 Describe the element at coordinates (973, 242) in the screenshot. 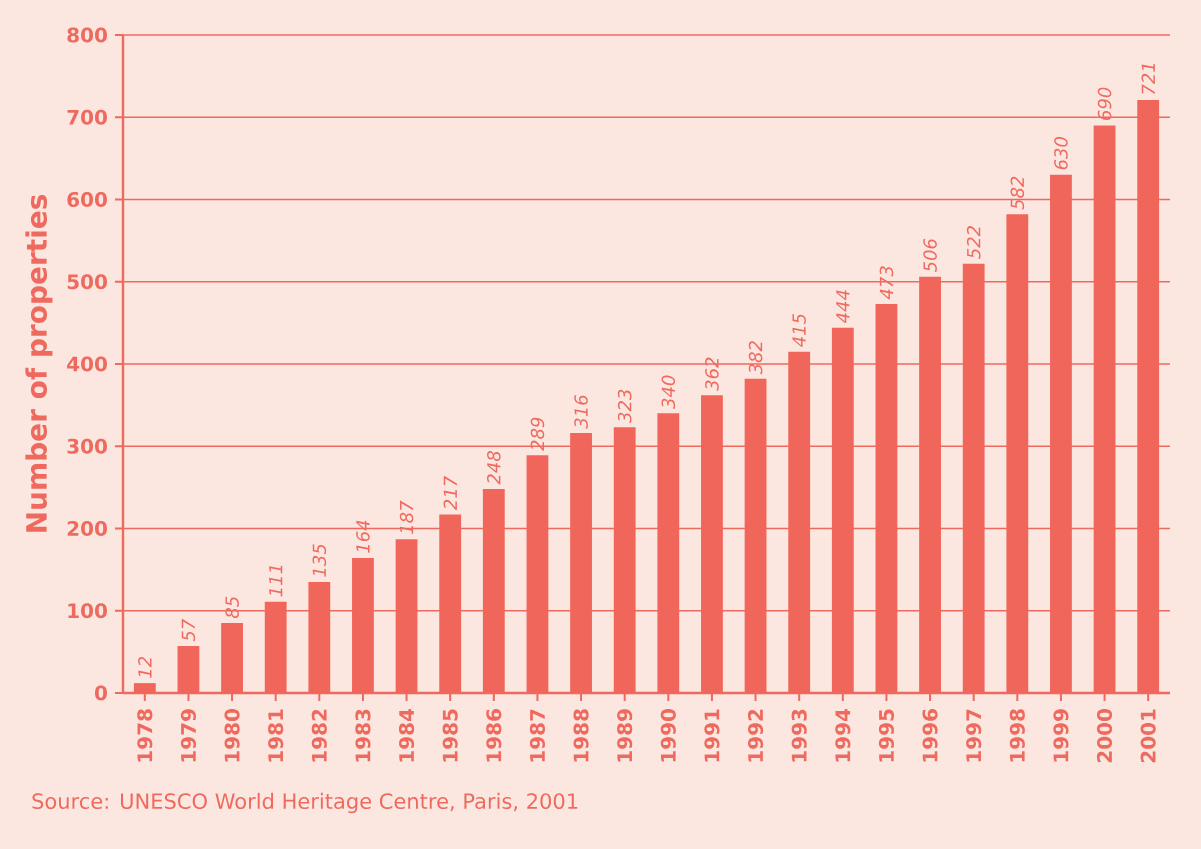

I see `data-label: 522` at that location.